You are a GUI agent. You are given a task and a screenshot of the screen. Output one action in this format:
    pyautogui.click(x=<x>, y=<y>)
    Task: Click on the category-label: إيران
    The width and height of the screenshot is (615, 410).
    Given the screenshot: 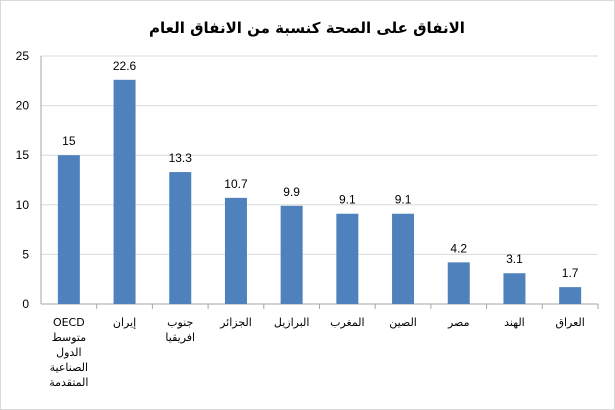 What is the action you would take?
    pyautogui.click(x=124, y=322)
    